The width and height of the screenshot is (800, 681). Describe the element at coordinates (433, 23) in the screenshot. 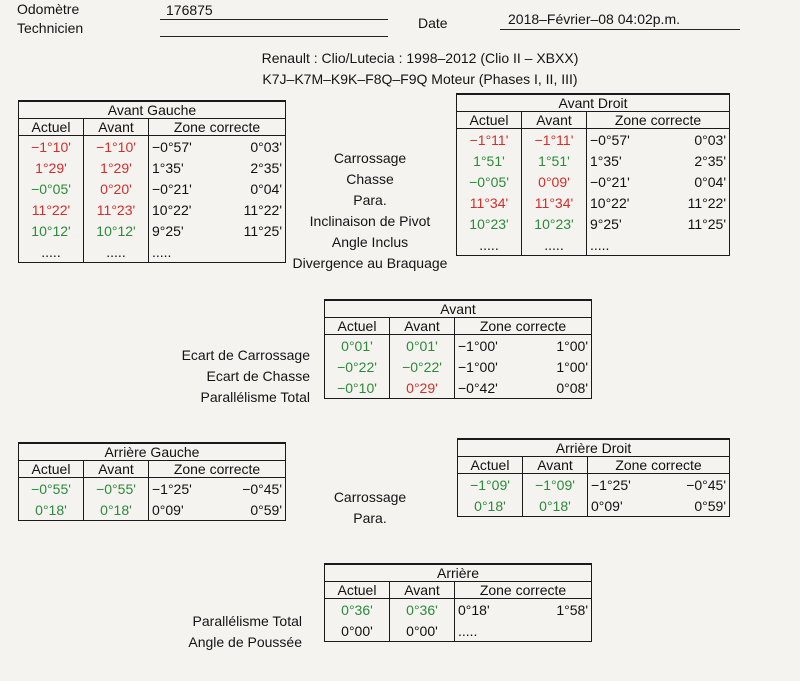

I see `date-label: Date` at that location.